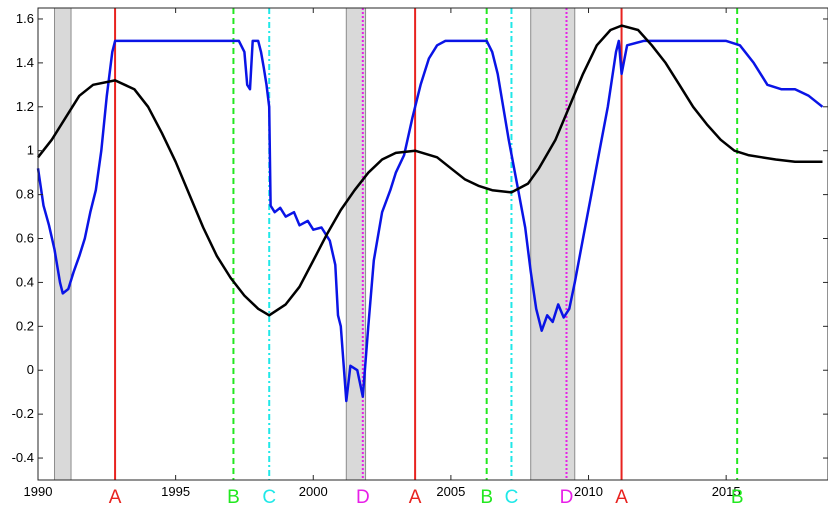 This screenshot has width=828, height=510. I want to click on y-tick-label: 0.6, so click(25, 238).